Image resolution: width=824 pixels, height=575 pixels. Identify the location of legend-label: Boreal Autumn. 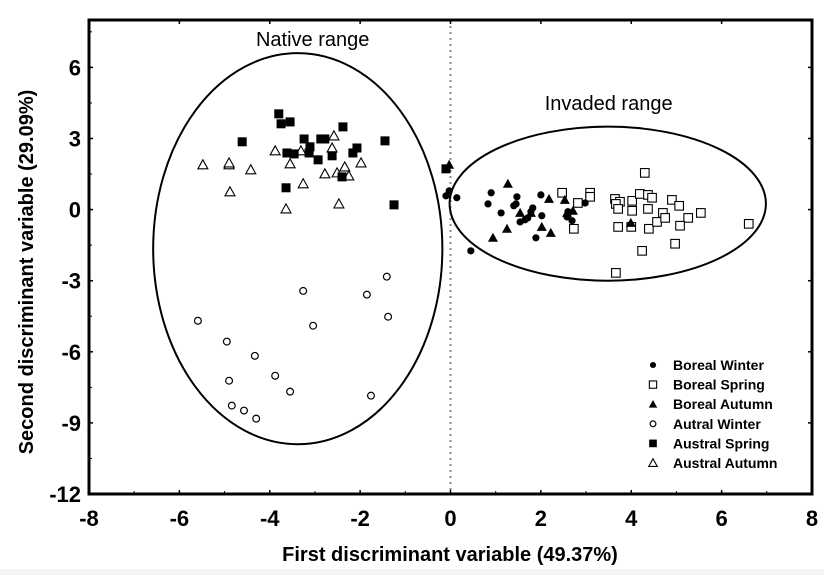
(723, 404).